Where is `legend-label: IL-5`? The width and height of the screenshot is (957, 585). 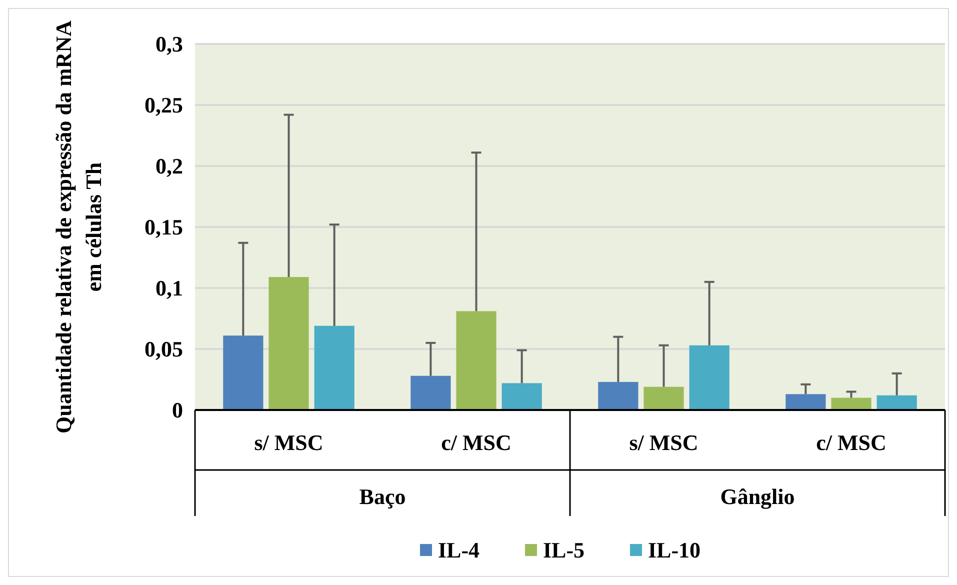 legend-label: IL-5 is located at coordinates (564, 550).